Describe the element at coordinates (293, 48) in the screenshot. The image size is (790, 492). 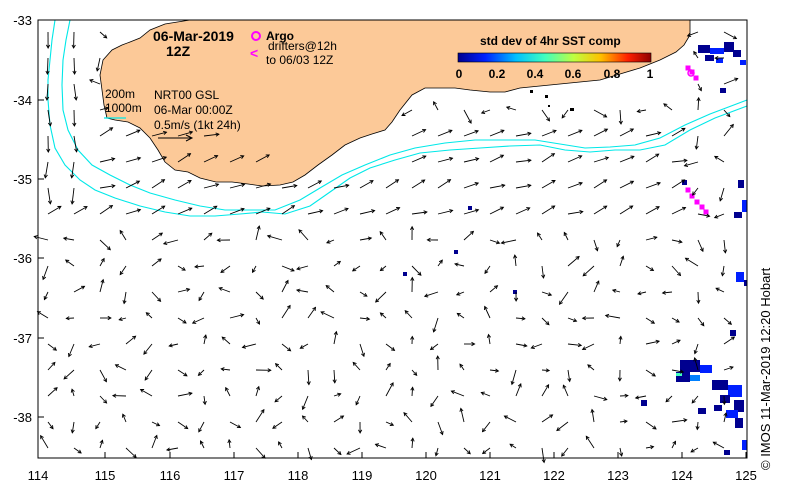
I see `argo-legend: Argo < drifters@12h to 06/03 12Z` at that location.